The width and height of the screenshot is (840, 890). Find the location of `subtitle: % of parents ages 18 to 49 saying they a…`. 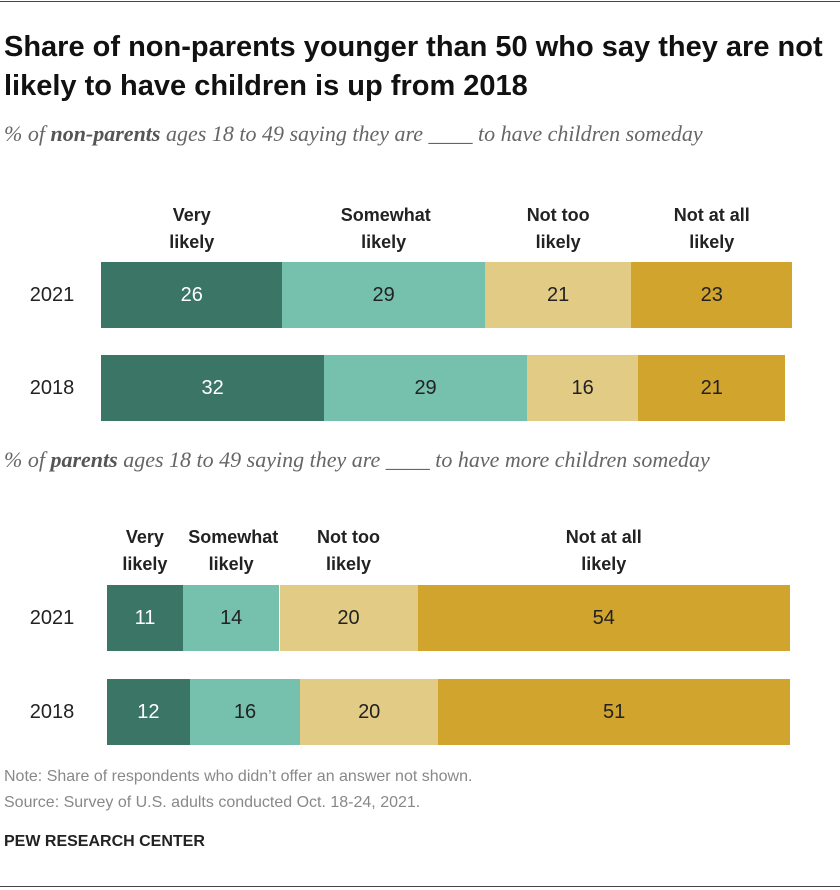

subtitle: % of parents ages 18 to 49 saying they a… is located at coordinates (404, 460).